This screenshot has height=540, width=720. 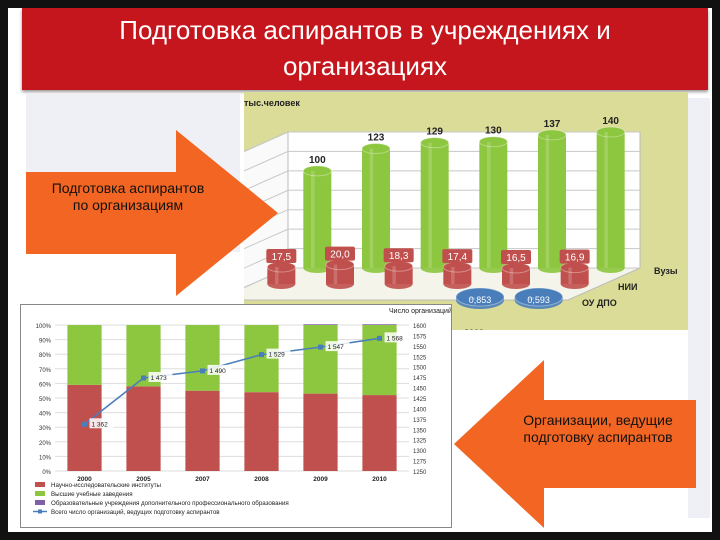 I want to click on chart1-series-2: 17,5 20,0 18,3 17,4 16,5 16,9, so click(x=428, y=267).